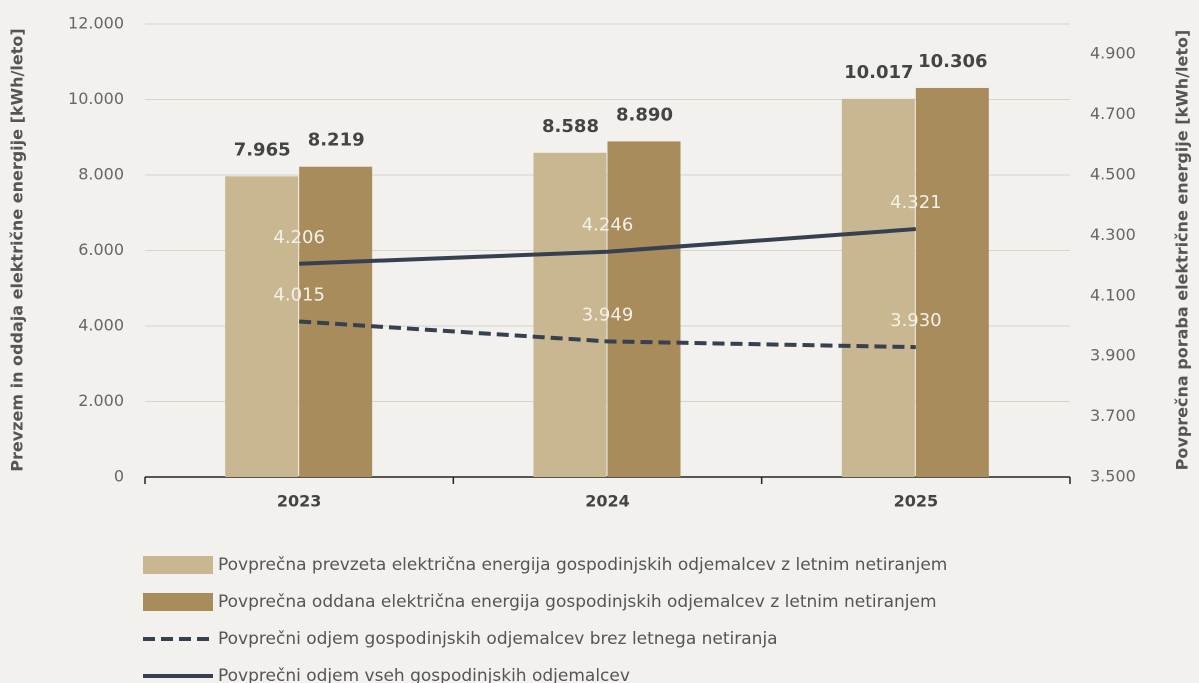 Image resolution: width=1199 pixels, height=683 pixels. Describe the element at coordinates (101, 325) in the screenshot. I see `y-tick-label: 4.000` at that location.